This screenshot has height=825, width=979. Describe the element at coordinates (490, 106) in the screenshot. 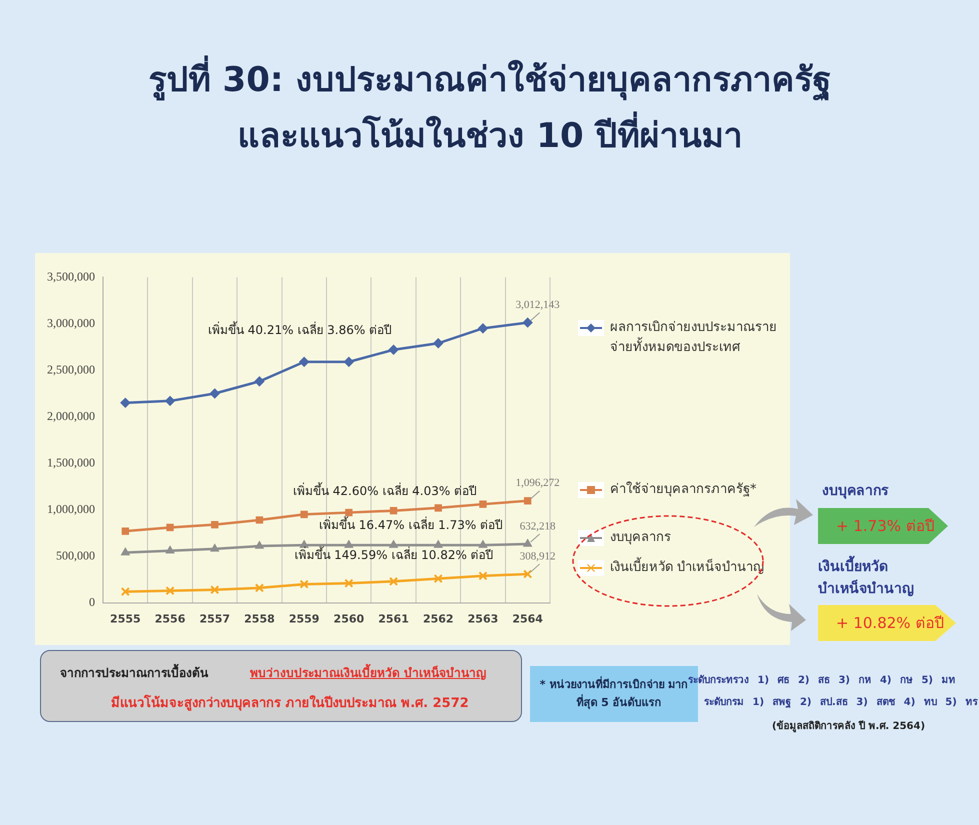

I see `chart-title: รูปที่ 30: งบประมาณค่าใช้จ่ายบุคลากรภาครัฐ และแนวโน้มในช่วง 10 ปีที่ผ่านมา` at that location.